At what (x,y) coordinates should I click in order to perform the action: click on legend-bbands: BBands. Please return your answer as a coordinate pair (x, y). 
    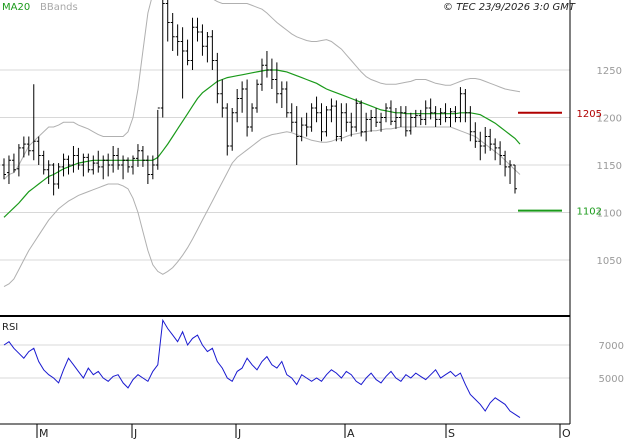
    Looking at the image, I should click on (59, 7).